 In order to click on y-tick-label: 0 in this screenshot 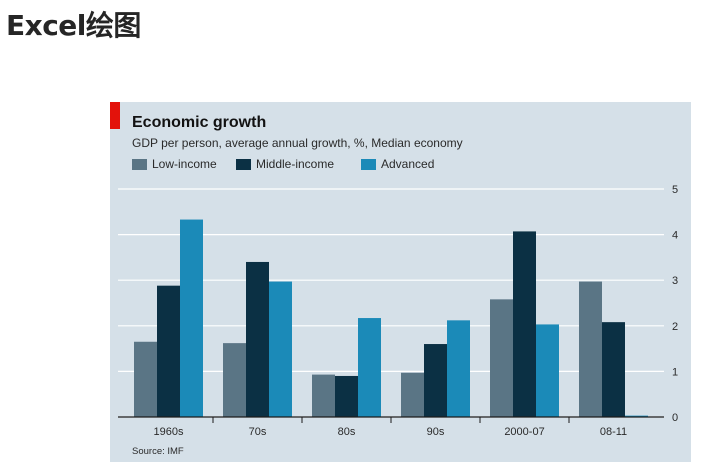, I will do `click(675, 418)`.